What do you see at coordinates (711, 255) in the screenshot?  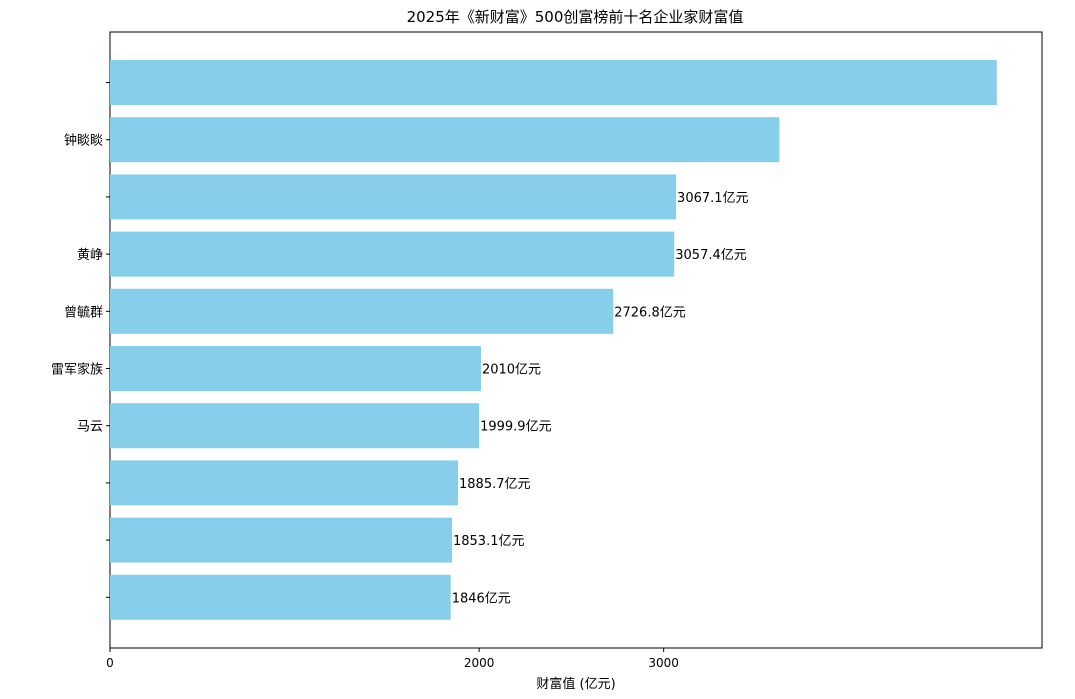 I see `data-label: 3057.4亿元` at bounding box center [711, 255].